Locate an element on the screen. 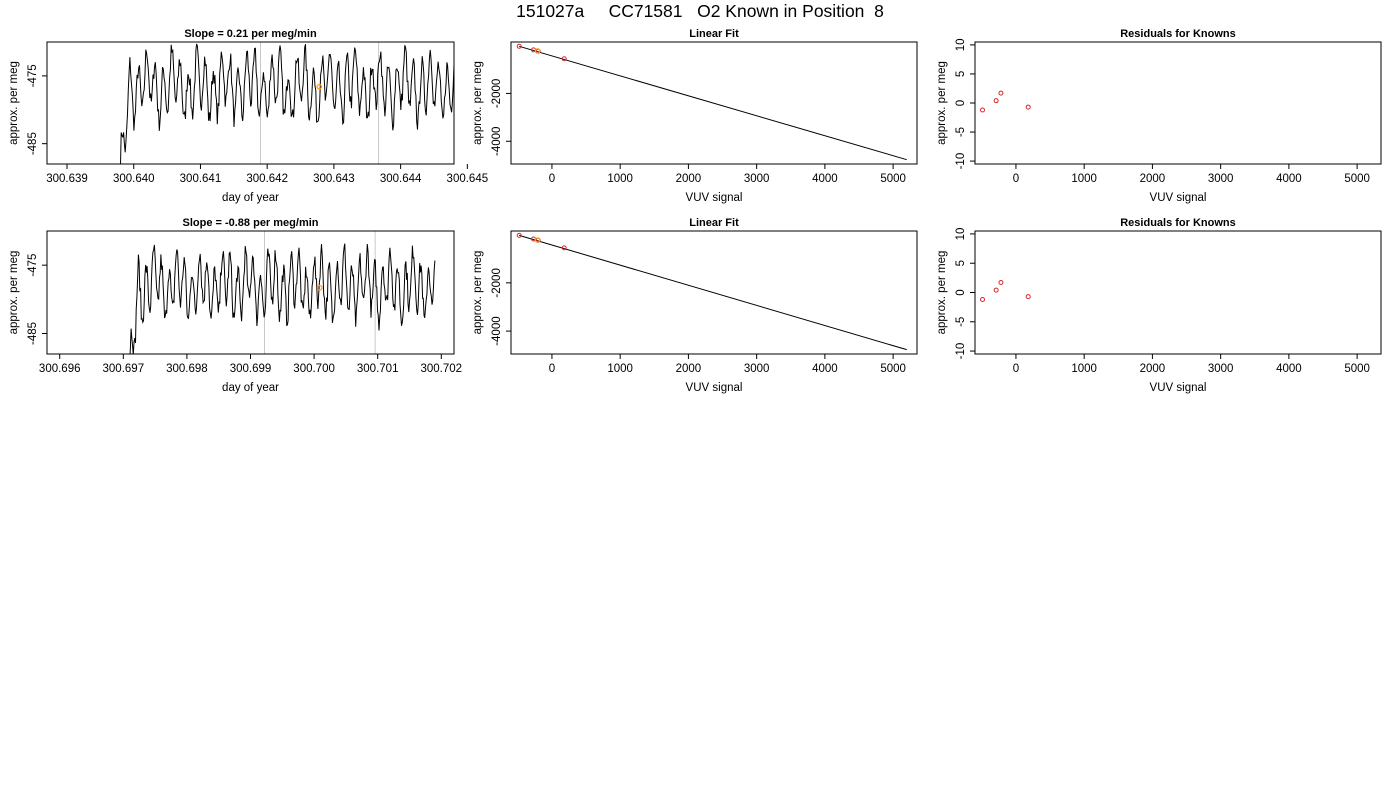 This screenshot has width=1400, height=800. y-tick-label: -475 is located at coordinates (33, 75).